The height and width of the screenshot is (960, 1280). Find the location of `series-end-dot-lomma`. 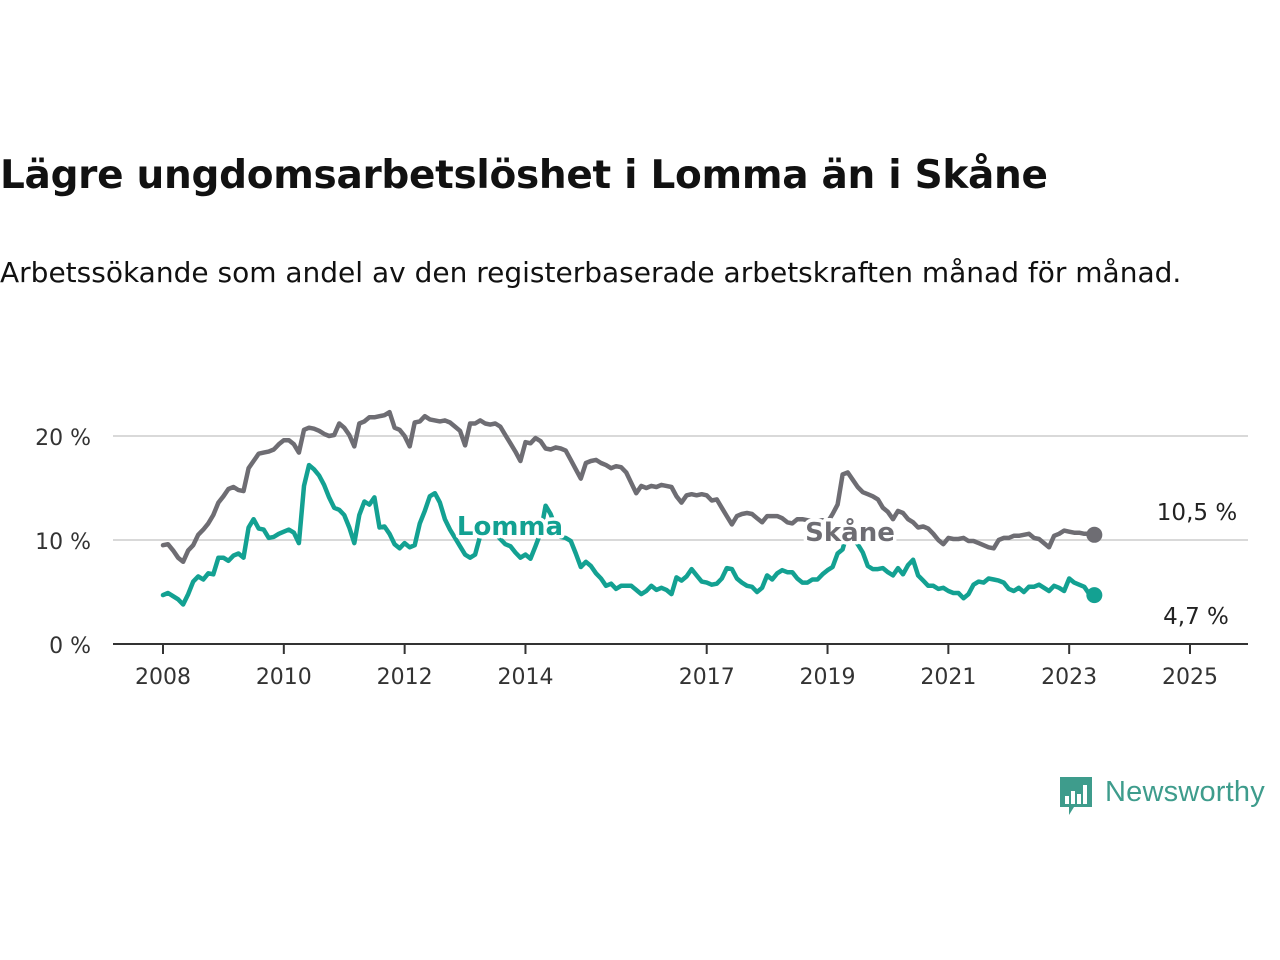

series-end-dot-lomma is located at coordinates (1094, 595).